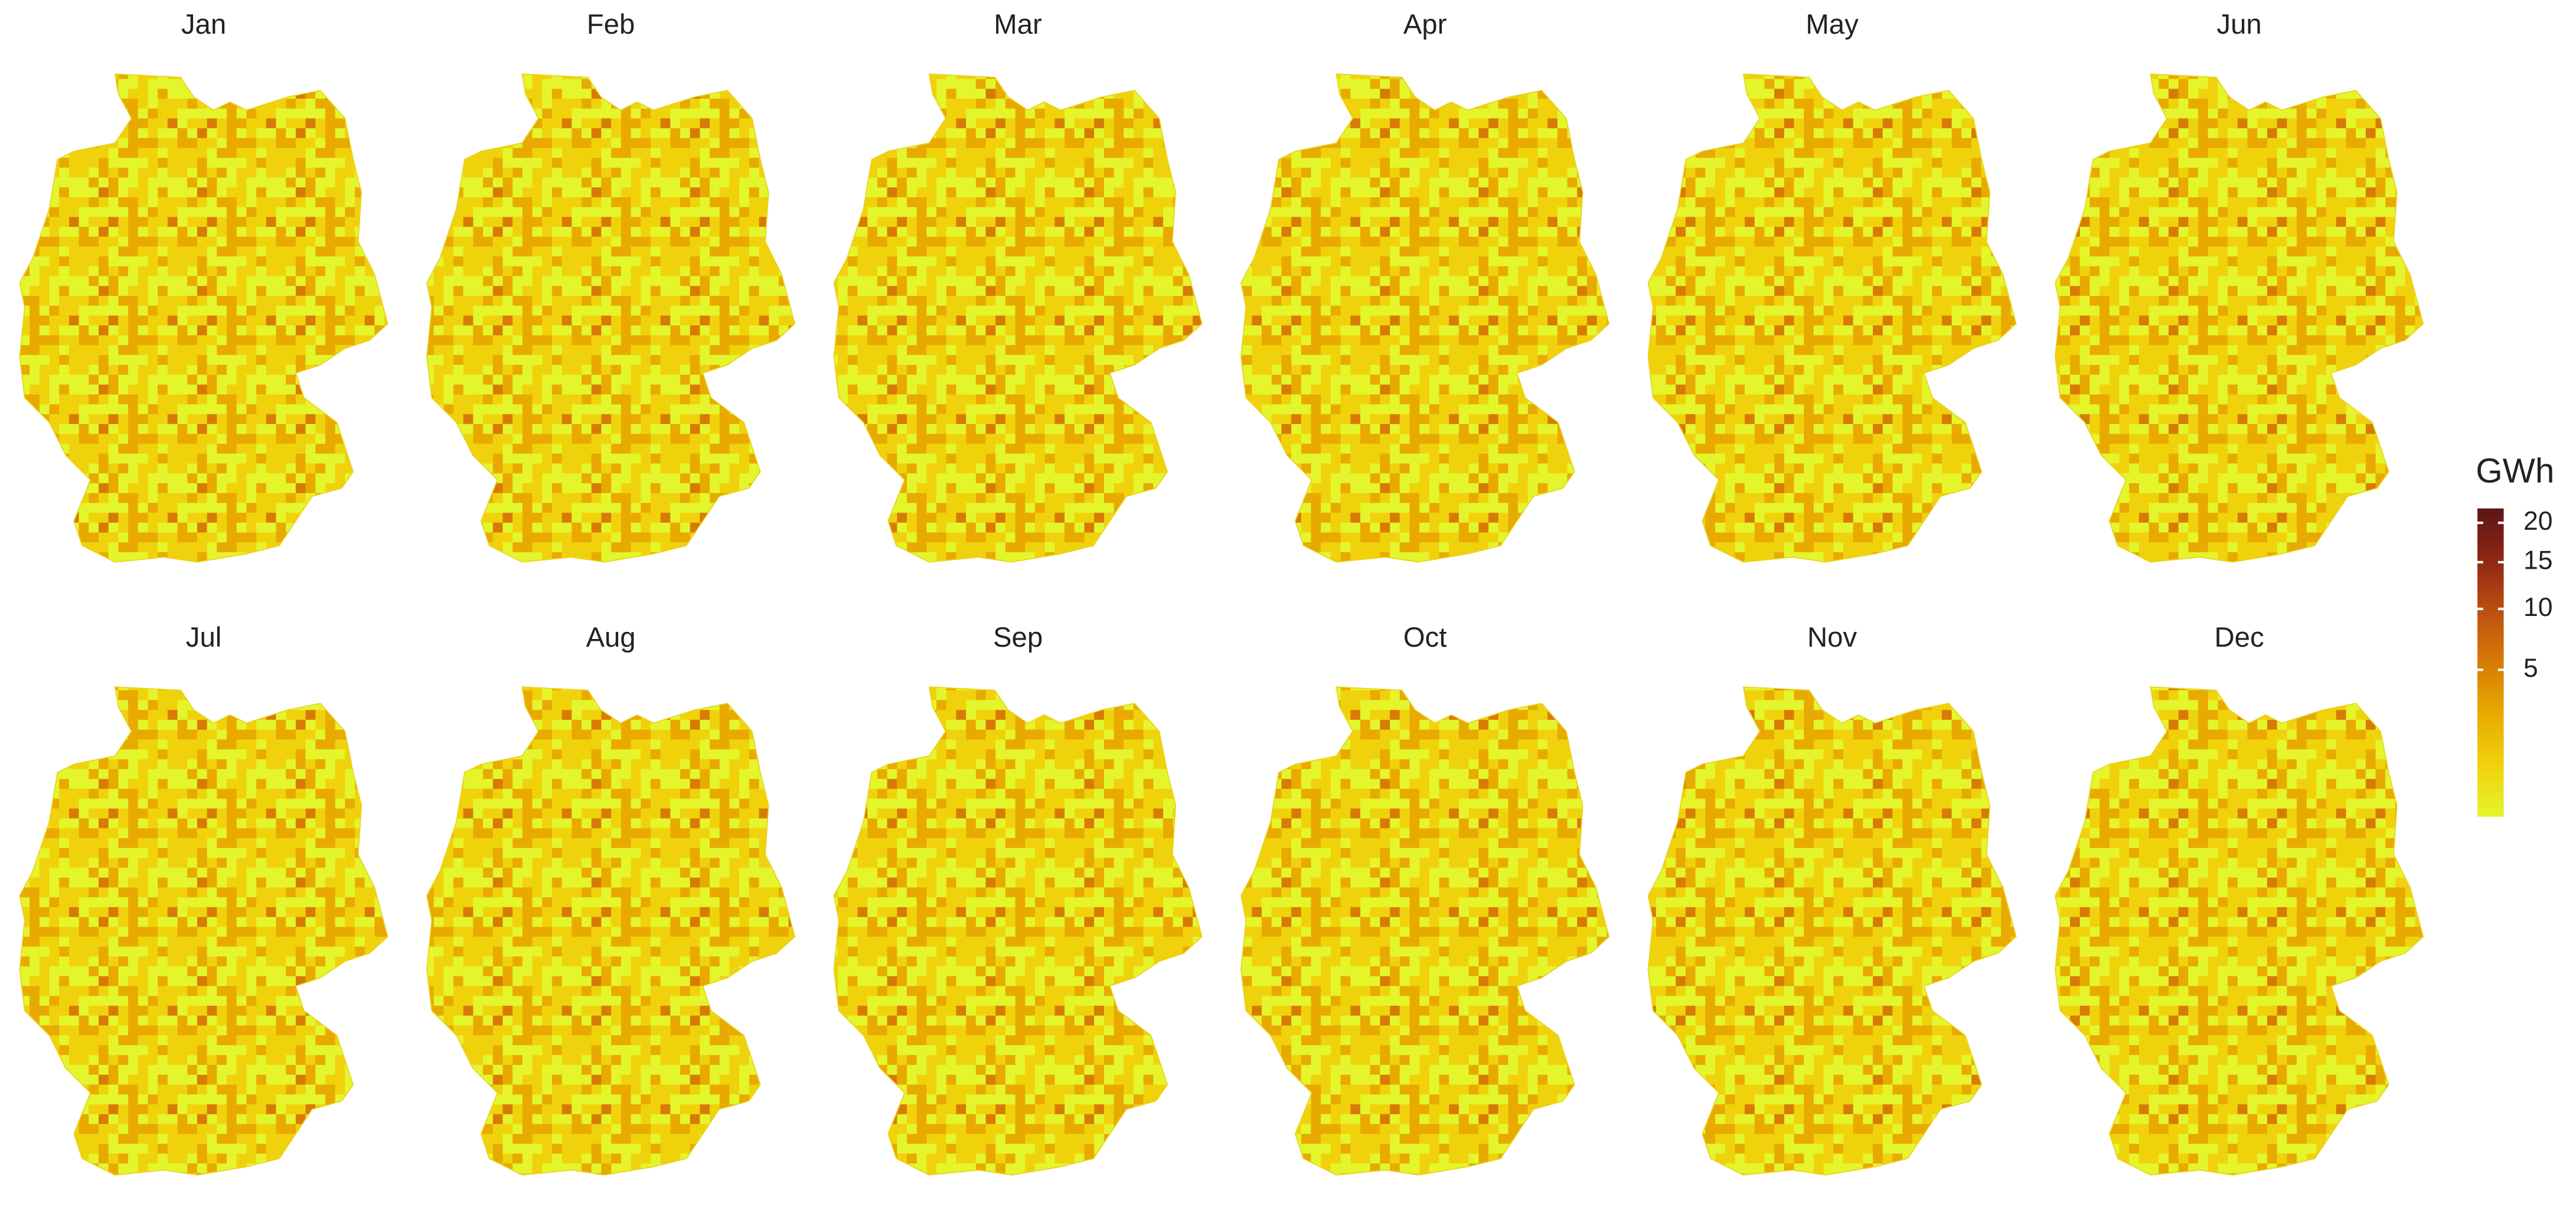 The image size is (2576, 1226). I want to click on panel-title: Mar, so click(1017, 25).